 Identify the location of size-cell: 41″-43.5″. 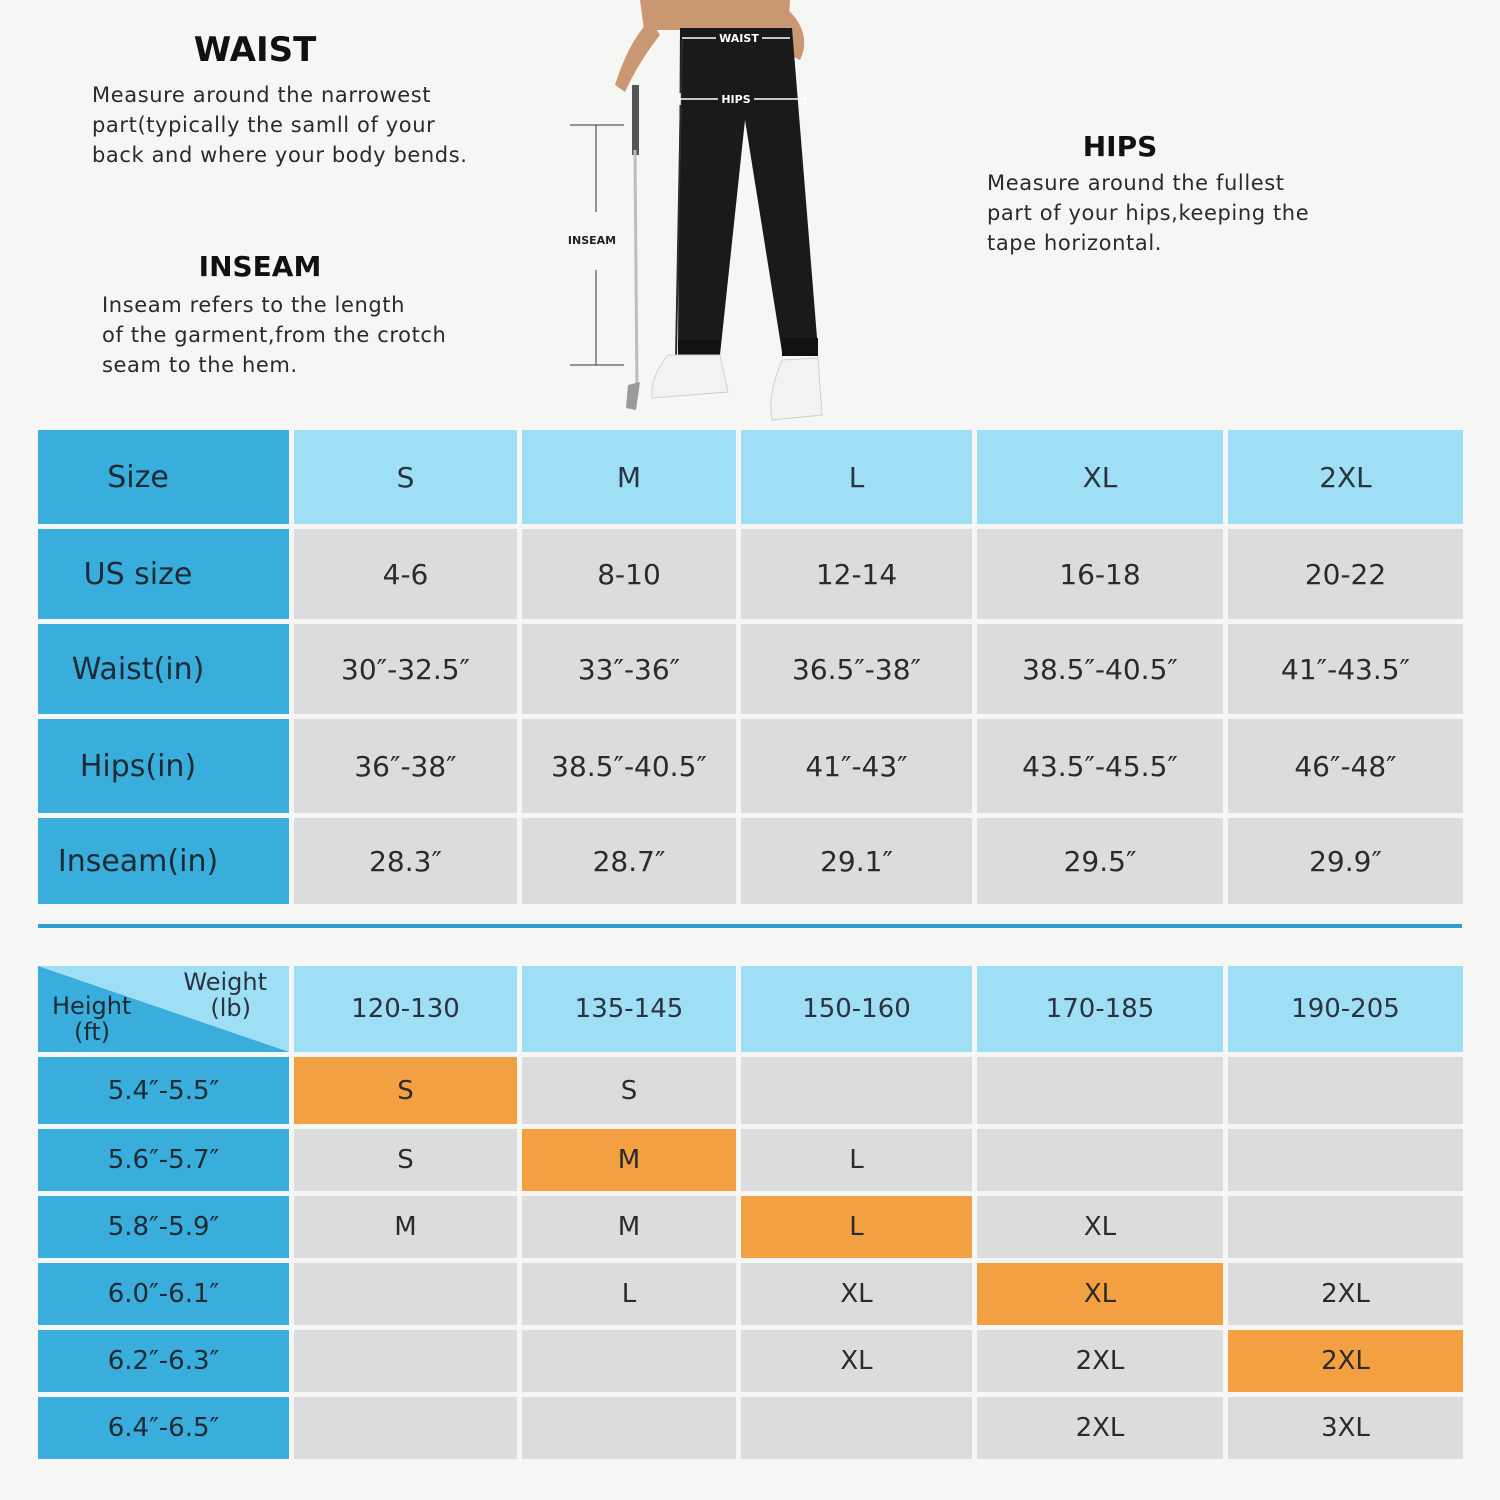
(1345, 669).